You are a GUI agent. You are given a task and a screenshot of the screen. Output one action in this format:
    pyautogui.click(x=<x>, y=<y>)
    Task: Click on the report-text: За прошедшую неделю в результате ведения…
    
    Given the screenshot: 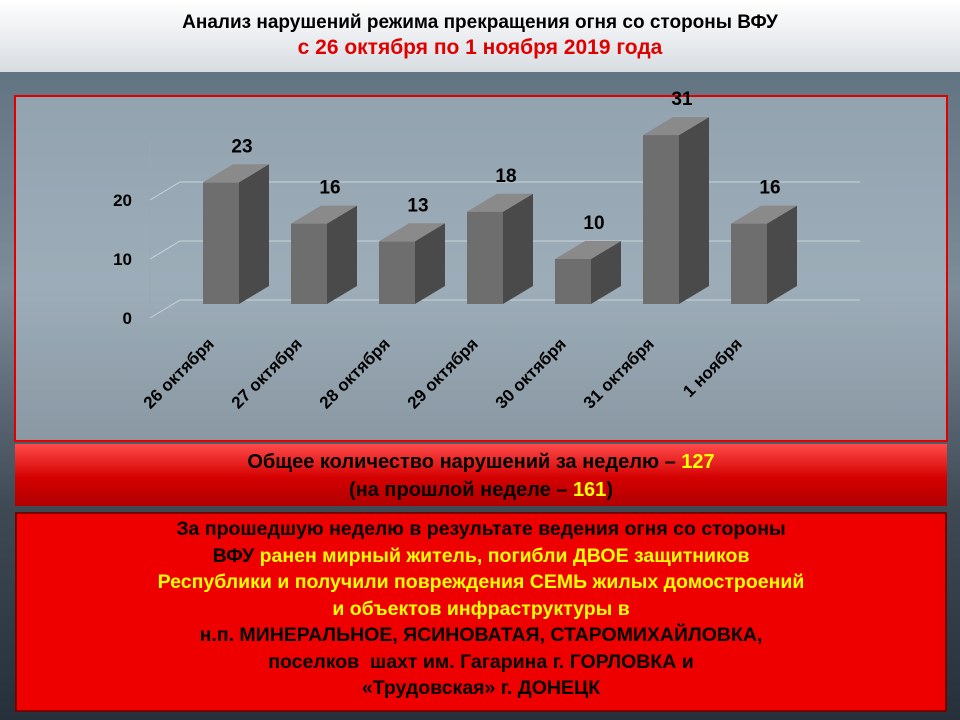 What is the action you would take?
    pyautogui.click(x=481, y=529)
    